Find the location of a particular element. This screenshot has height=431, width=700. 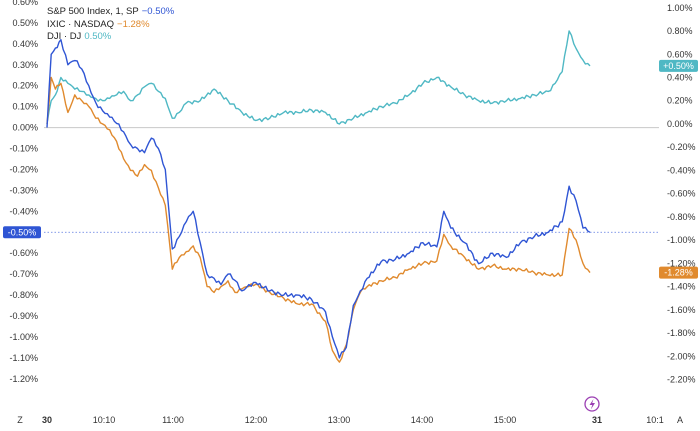

time-tick-label: 13:00 is located at coordinates (339, 420).